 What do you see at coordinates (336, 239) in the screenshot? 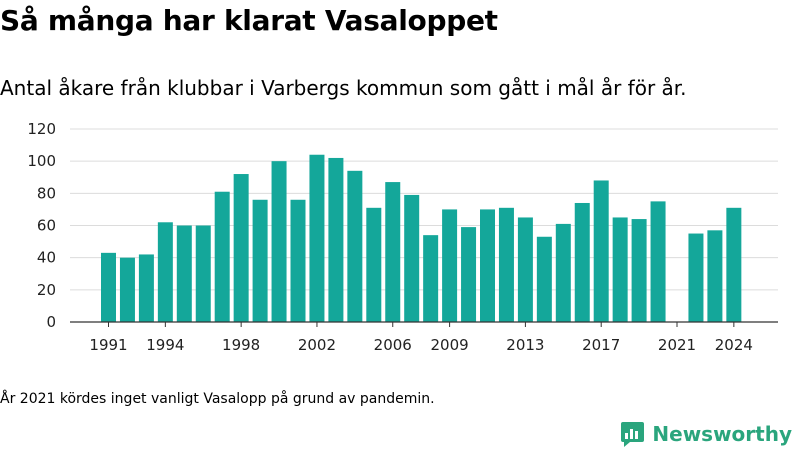
I see `bar-2003` at bounding box center [336, 239].